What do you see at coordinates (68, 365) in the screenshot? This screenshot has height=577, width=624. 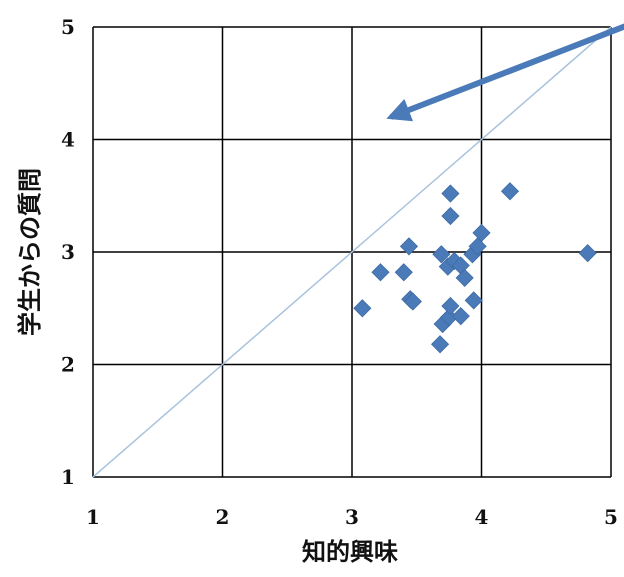 I see `y-tick-label: 2` at bounding box center [68, 365].